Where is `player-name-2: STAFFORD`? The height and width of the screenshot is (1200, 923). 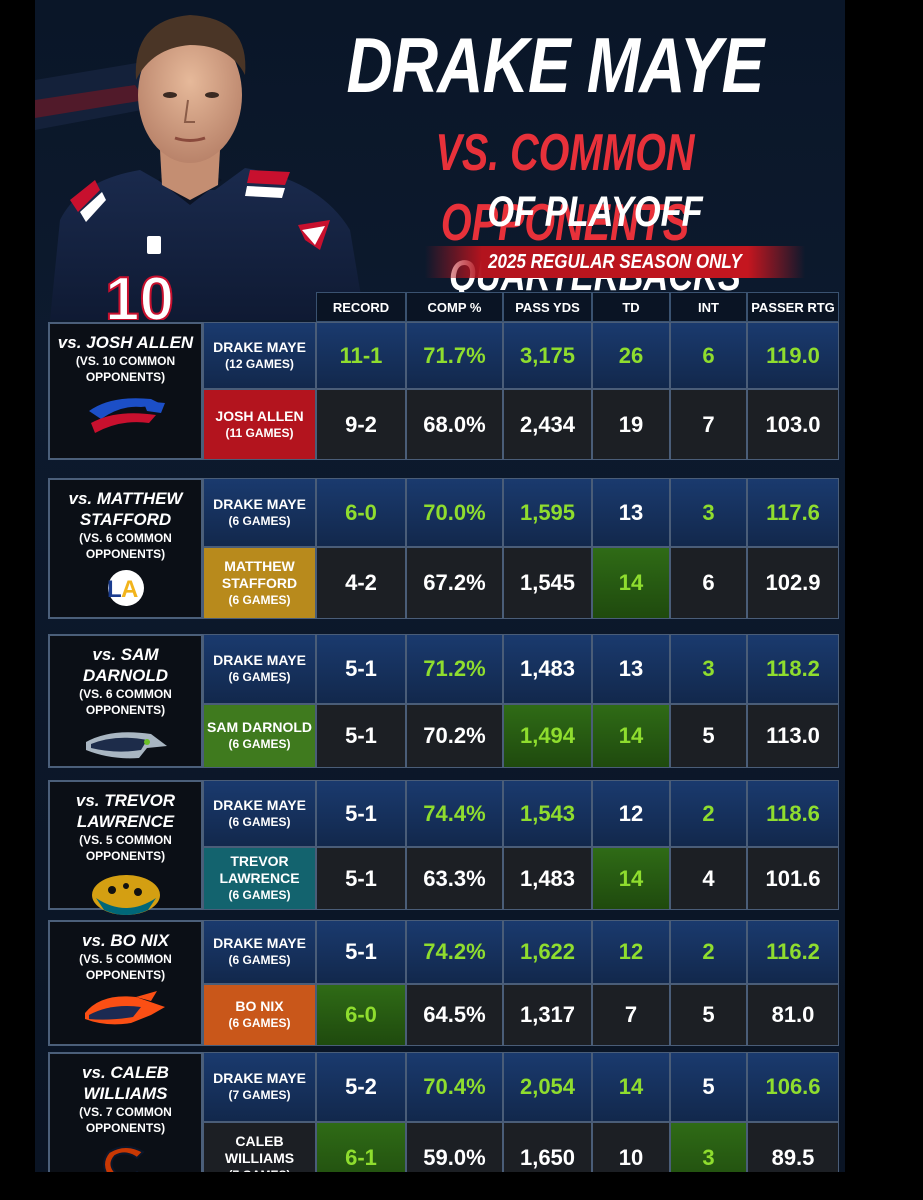
player-name-2: STAFFORD is located at coordinates (259, 582).